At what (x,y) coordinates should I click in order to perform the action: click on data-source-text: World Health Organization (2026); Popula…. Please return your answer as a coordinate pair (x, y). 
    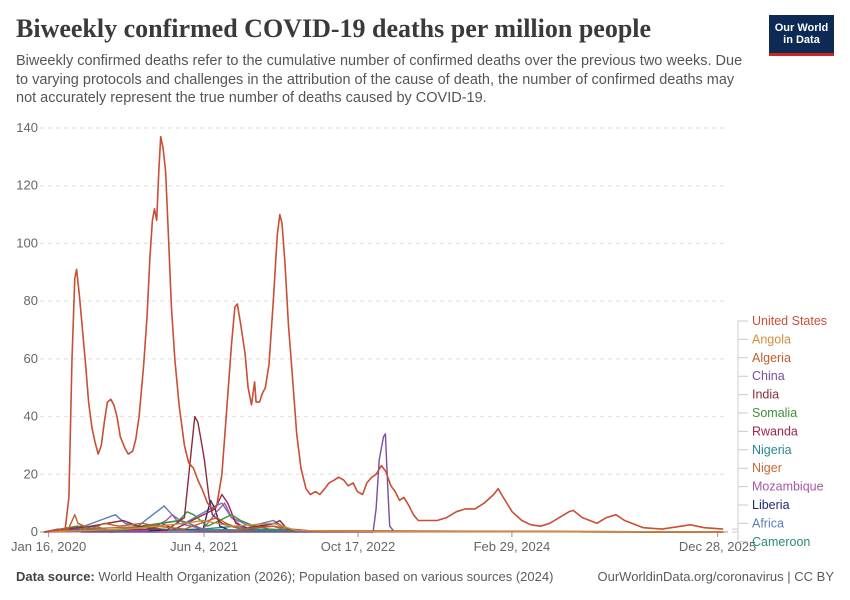
    Looking at the image, I should click on (326, 576).